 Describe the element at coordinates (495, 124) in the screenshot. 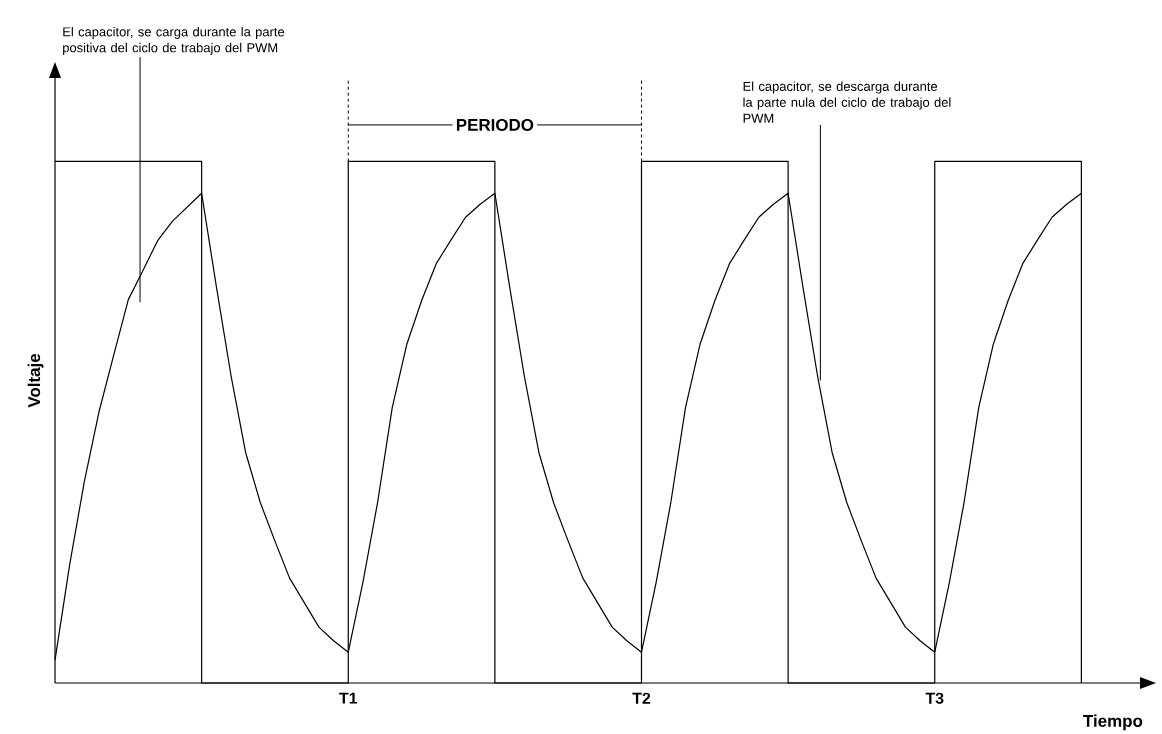

I see `text: PERIODO` at that location.